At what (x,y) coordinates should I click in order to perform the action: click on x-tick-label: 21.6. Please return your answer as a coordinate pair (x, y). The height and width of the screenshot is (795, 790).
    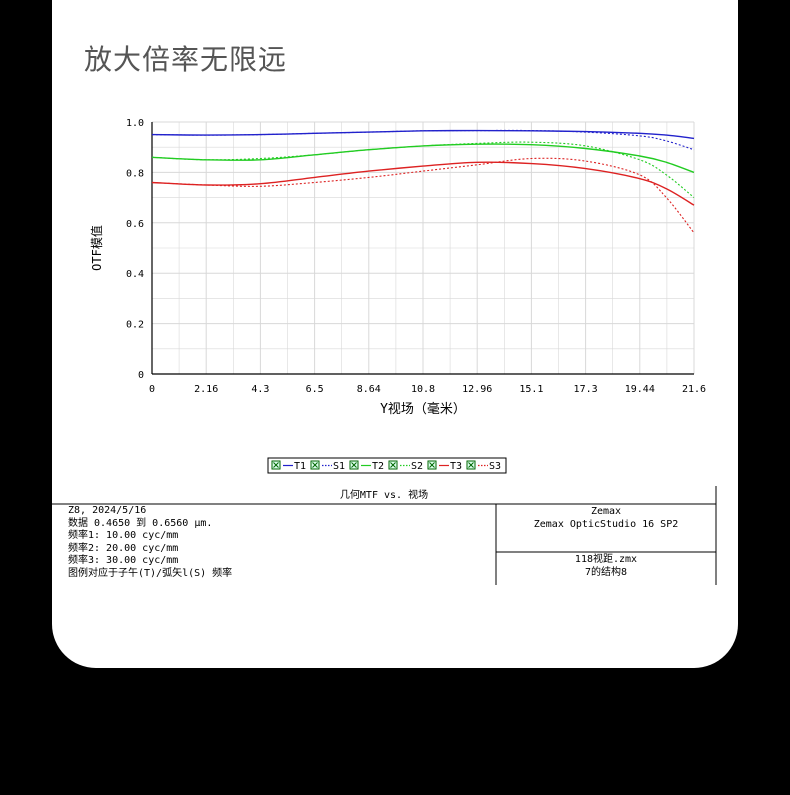
    Looking at the image, I should click on (694, 389).